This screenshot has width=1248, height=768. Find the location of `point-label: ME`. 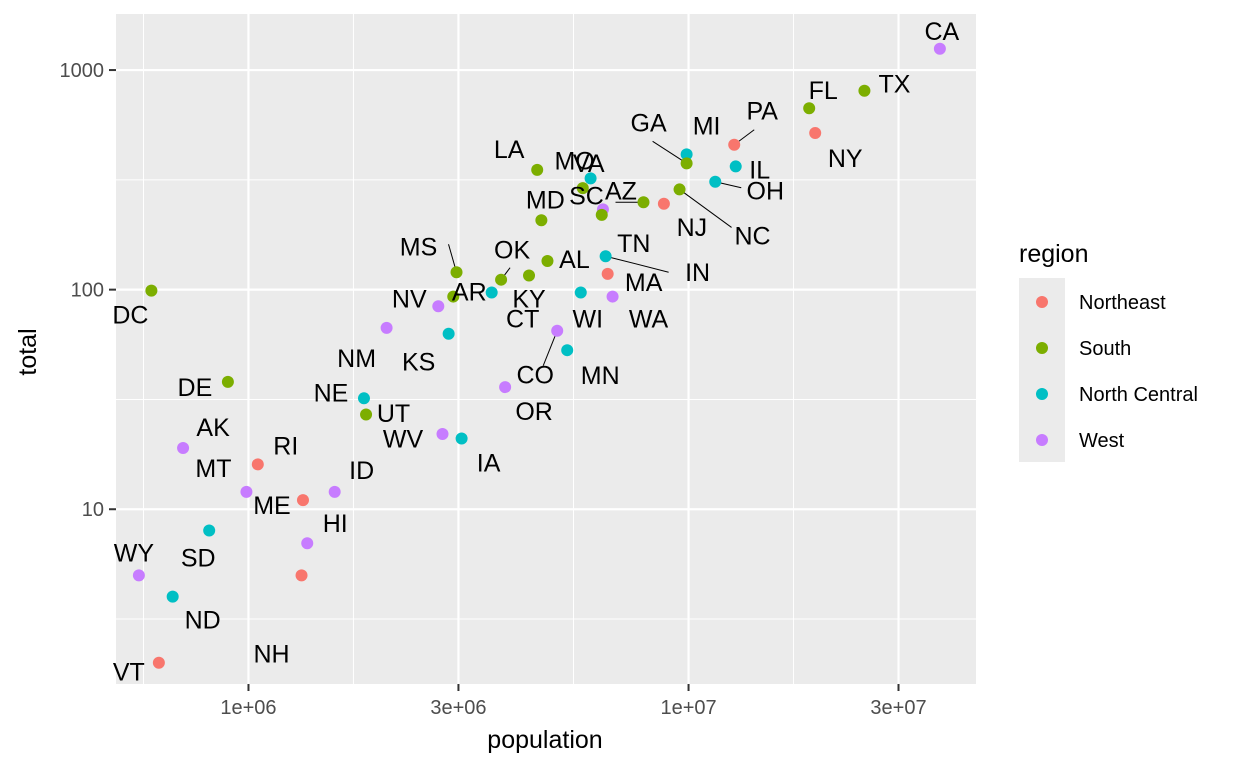

point-label: ME is located at coordinates (272, 506).